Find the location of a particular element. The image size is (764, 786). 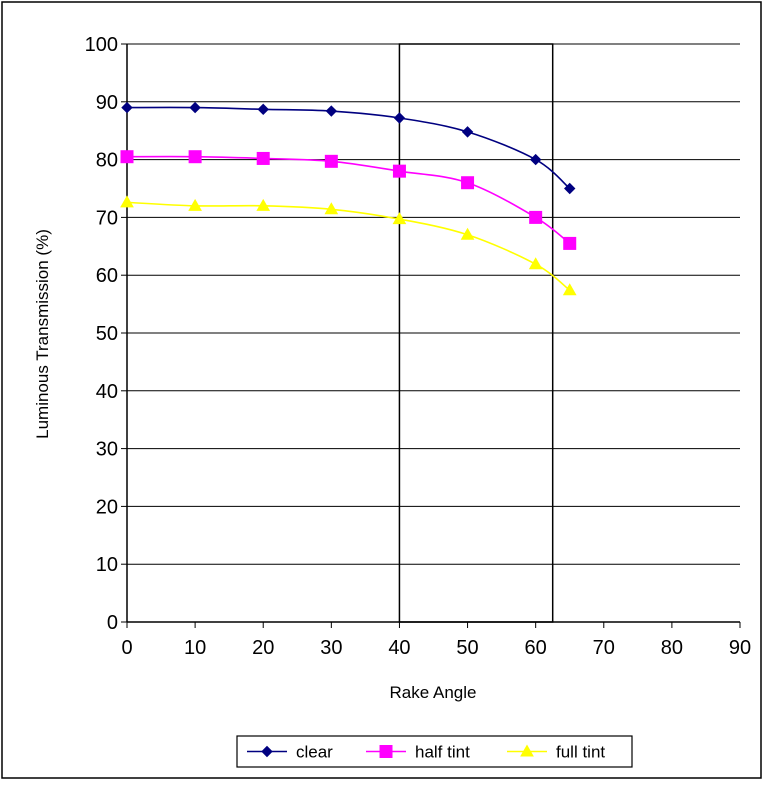

series-full-tint is located at coordinates (348, 245).